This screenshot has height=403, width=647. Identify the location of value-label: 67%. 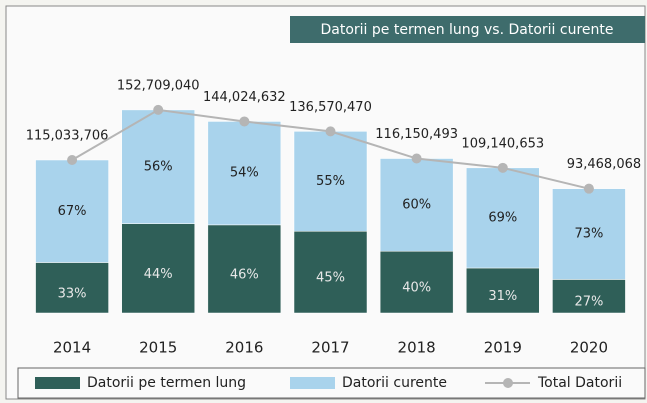
(72, 211).